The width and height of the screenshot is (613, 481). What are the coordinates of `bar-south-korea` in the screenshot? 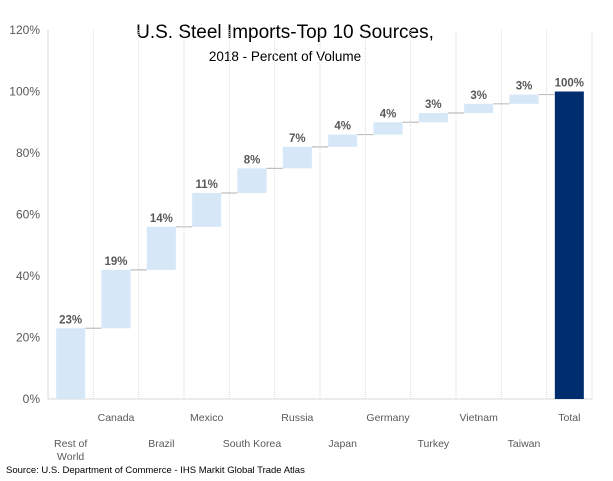 It's located at (252, 180).